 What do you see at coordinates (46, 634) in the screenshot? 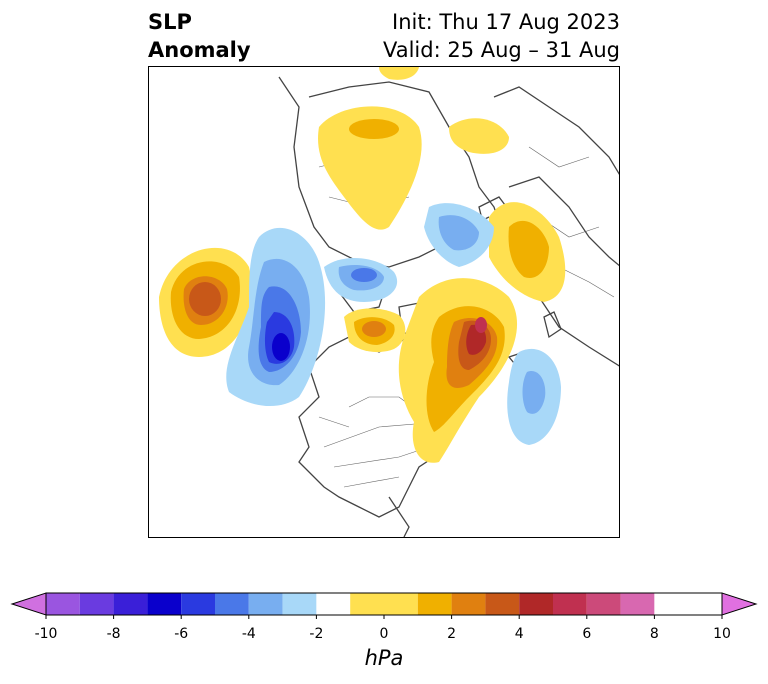
I see `colorbar-tick-label: -10` at bounding box center [46, 634].